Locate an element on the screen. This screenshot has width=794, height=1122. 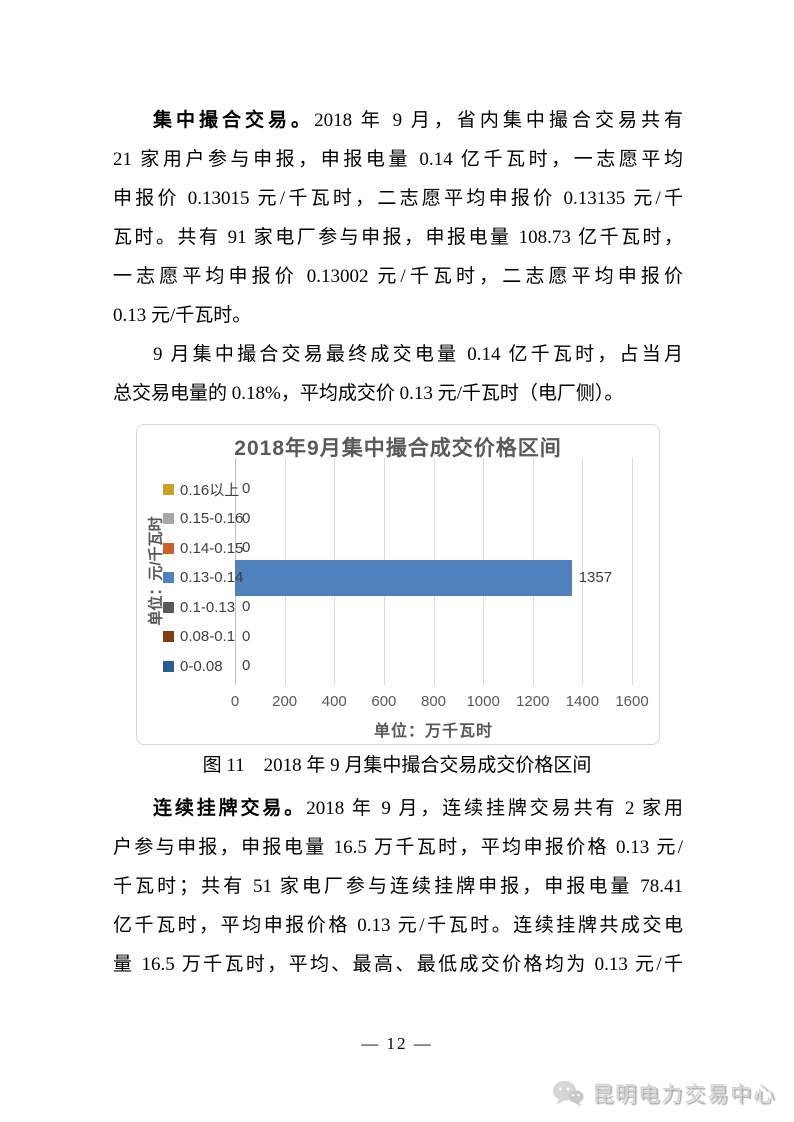
paragraph-line: 一志愿平均申报价 0.13002 元/千瓦时，二志愿平均申报价 is located at coordinates (398, 276).